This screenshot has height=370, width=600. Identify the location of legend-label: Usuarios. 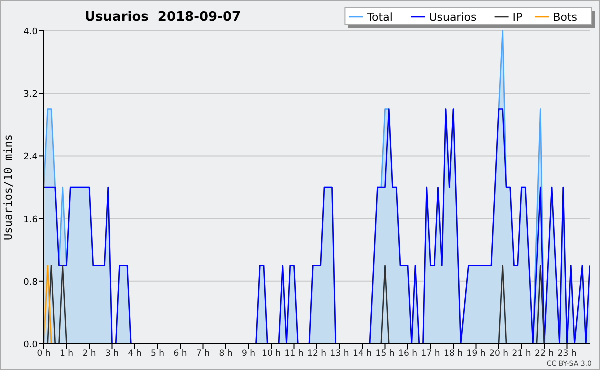
(453, 17).